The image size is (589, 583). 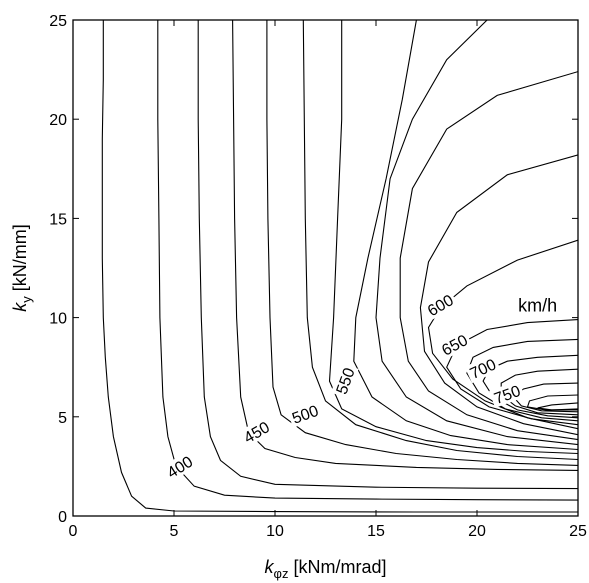 What do you see at coordinates (326, 569) in the screenshot?
I see `x-axis-title: kφz [kNm/mrad]` at bounding box center [326, 569].